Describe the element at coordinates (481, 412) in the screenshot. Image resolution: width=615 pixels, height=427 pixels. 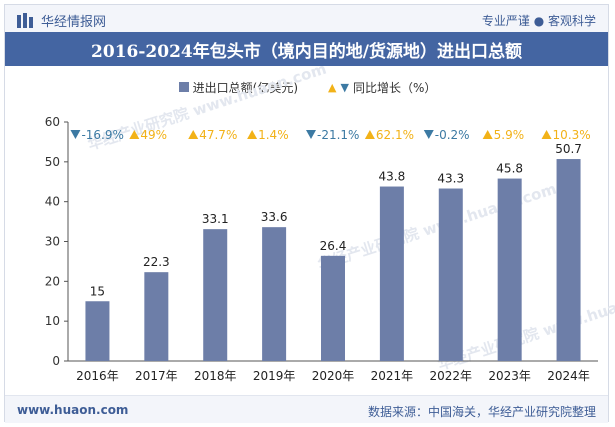
I see `footer-source: 数据来源：中国海关，华经产业研究院整理` at that location.